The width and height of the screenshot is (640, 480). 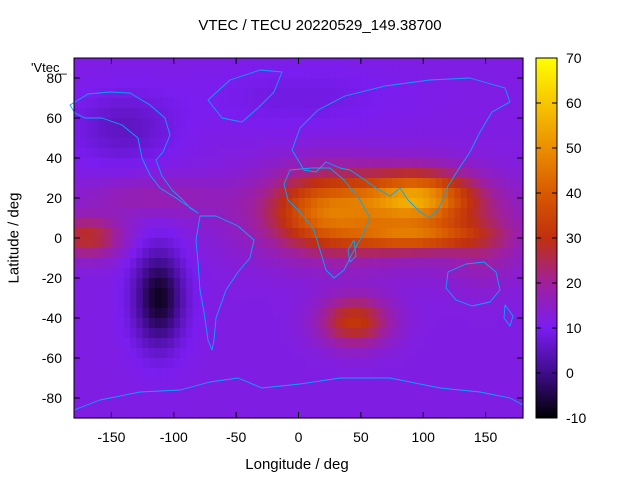 What do you see at coordinates (361, 437) in the screenshot?
I see `x-tick-label: 50` at bounding box center [361, 437].